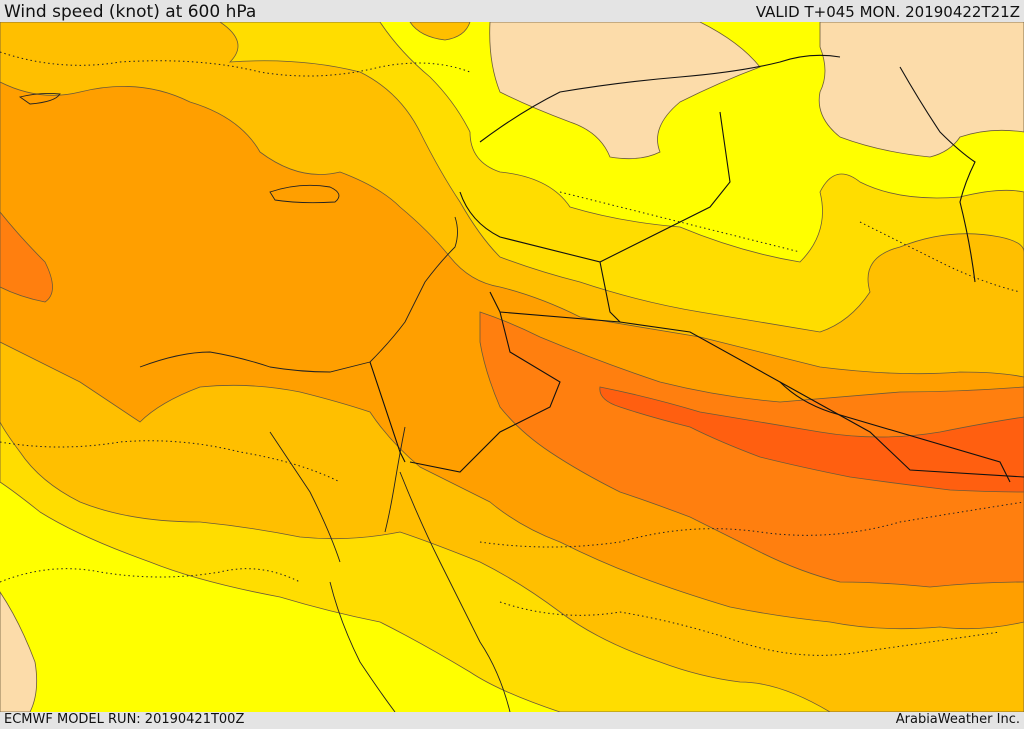 The image size is (1024, 729). Describe the element at coordinates (680, 222) in the screenshot. I see `admin-borders-iraq` at that location.